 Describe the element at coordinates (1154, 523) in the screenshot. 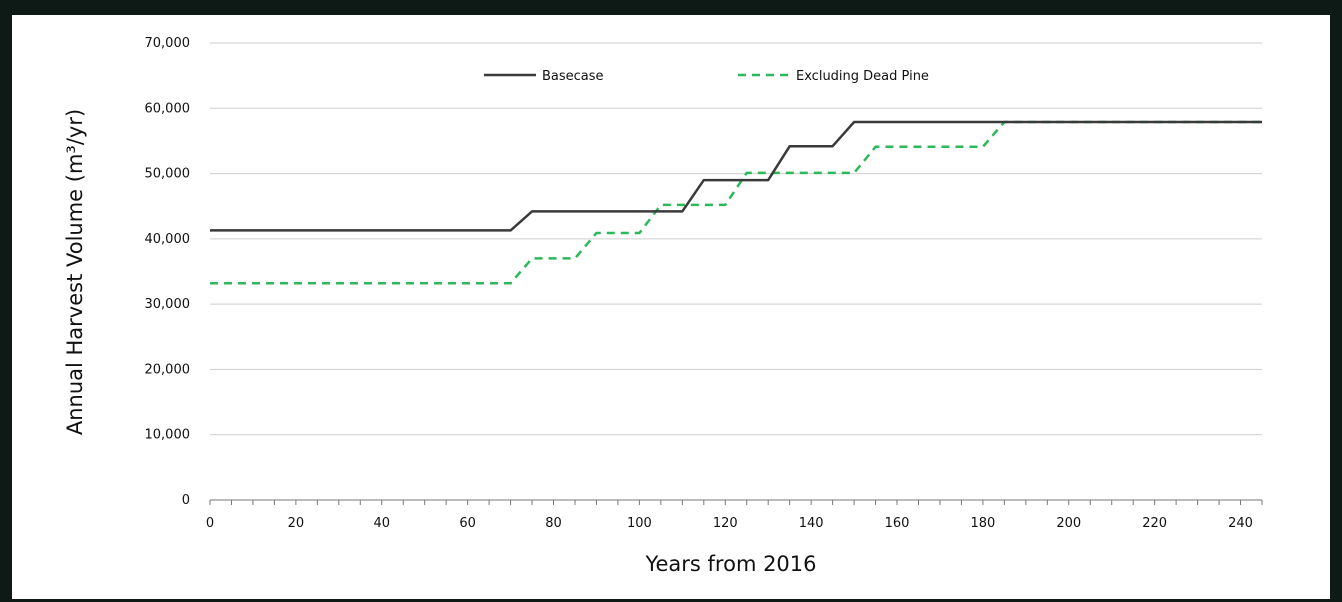

I see `x-tick-label: 220` at that location.